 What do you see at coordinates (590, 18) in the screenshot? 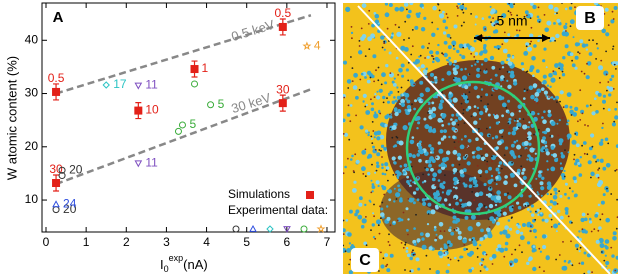
I see `panel-label: B` at bounding box center [590, 18].